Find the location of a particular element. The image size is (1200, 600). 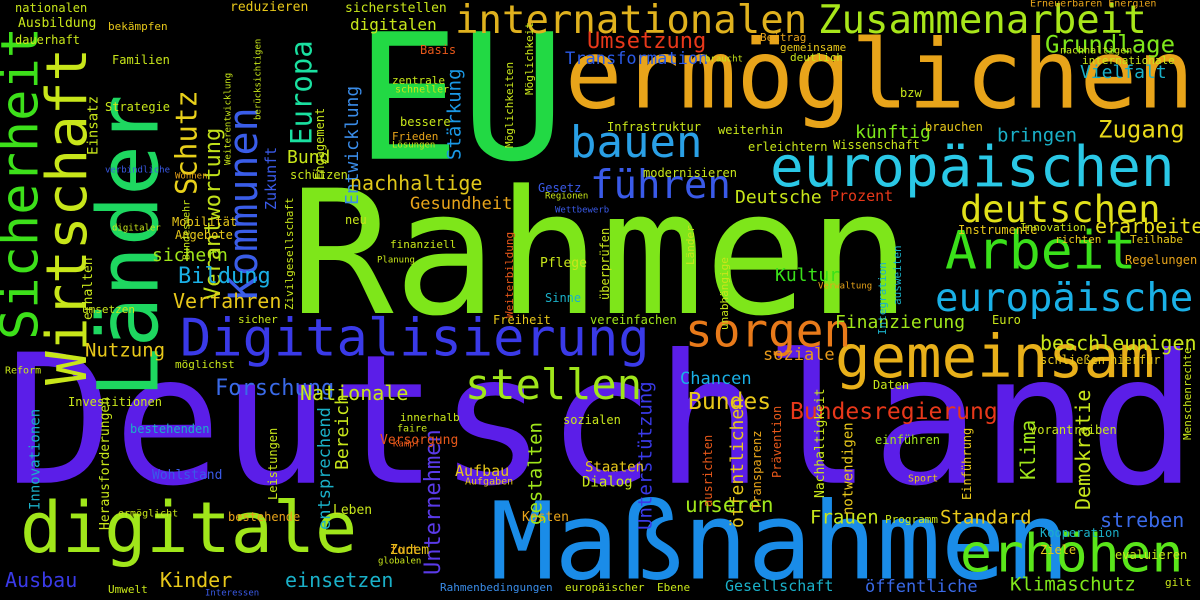

word: schneller is located at coordinates (422, 89).